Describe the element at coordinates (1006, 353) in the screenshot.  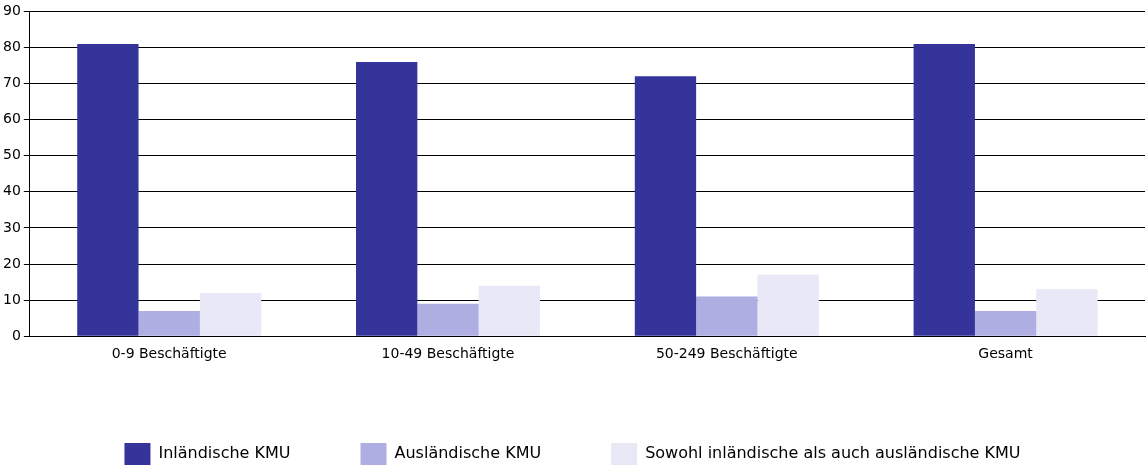
I see `x-tick-label: Gesamt` at that location.